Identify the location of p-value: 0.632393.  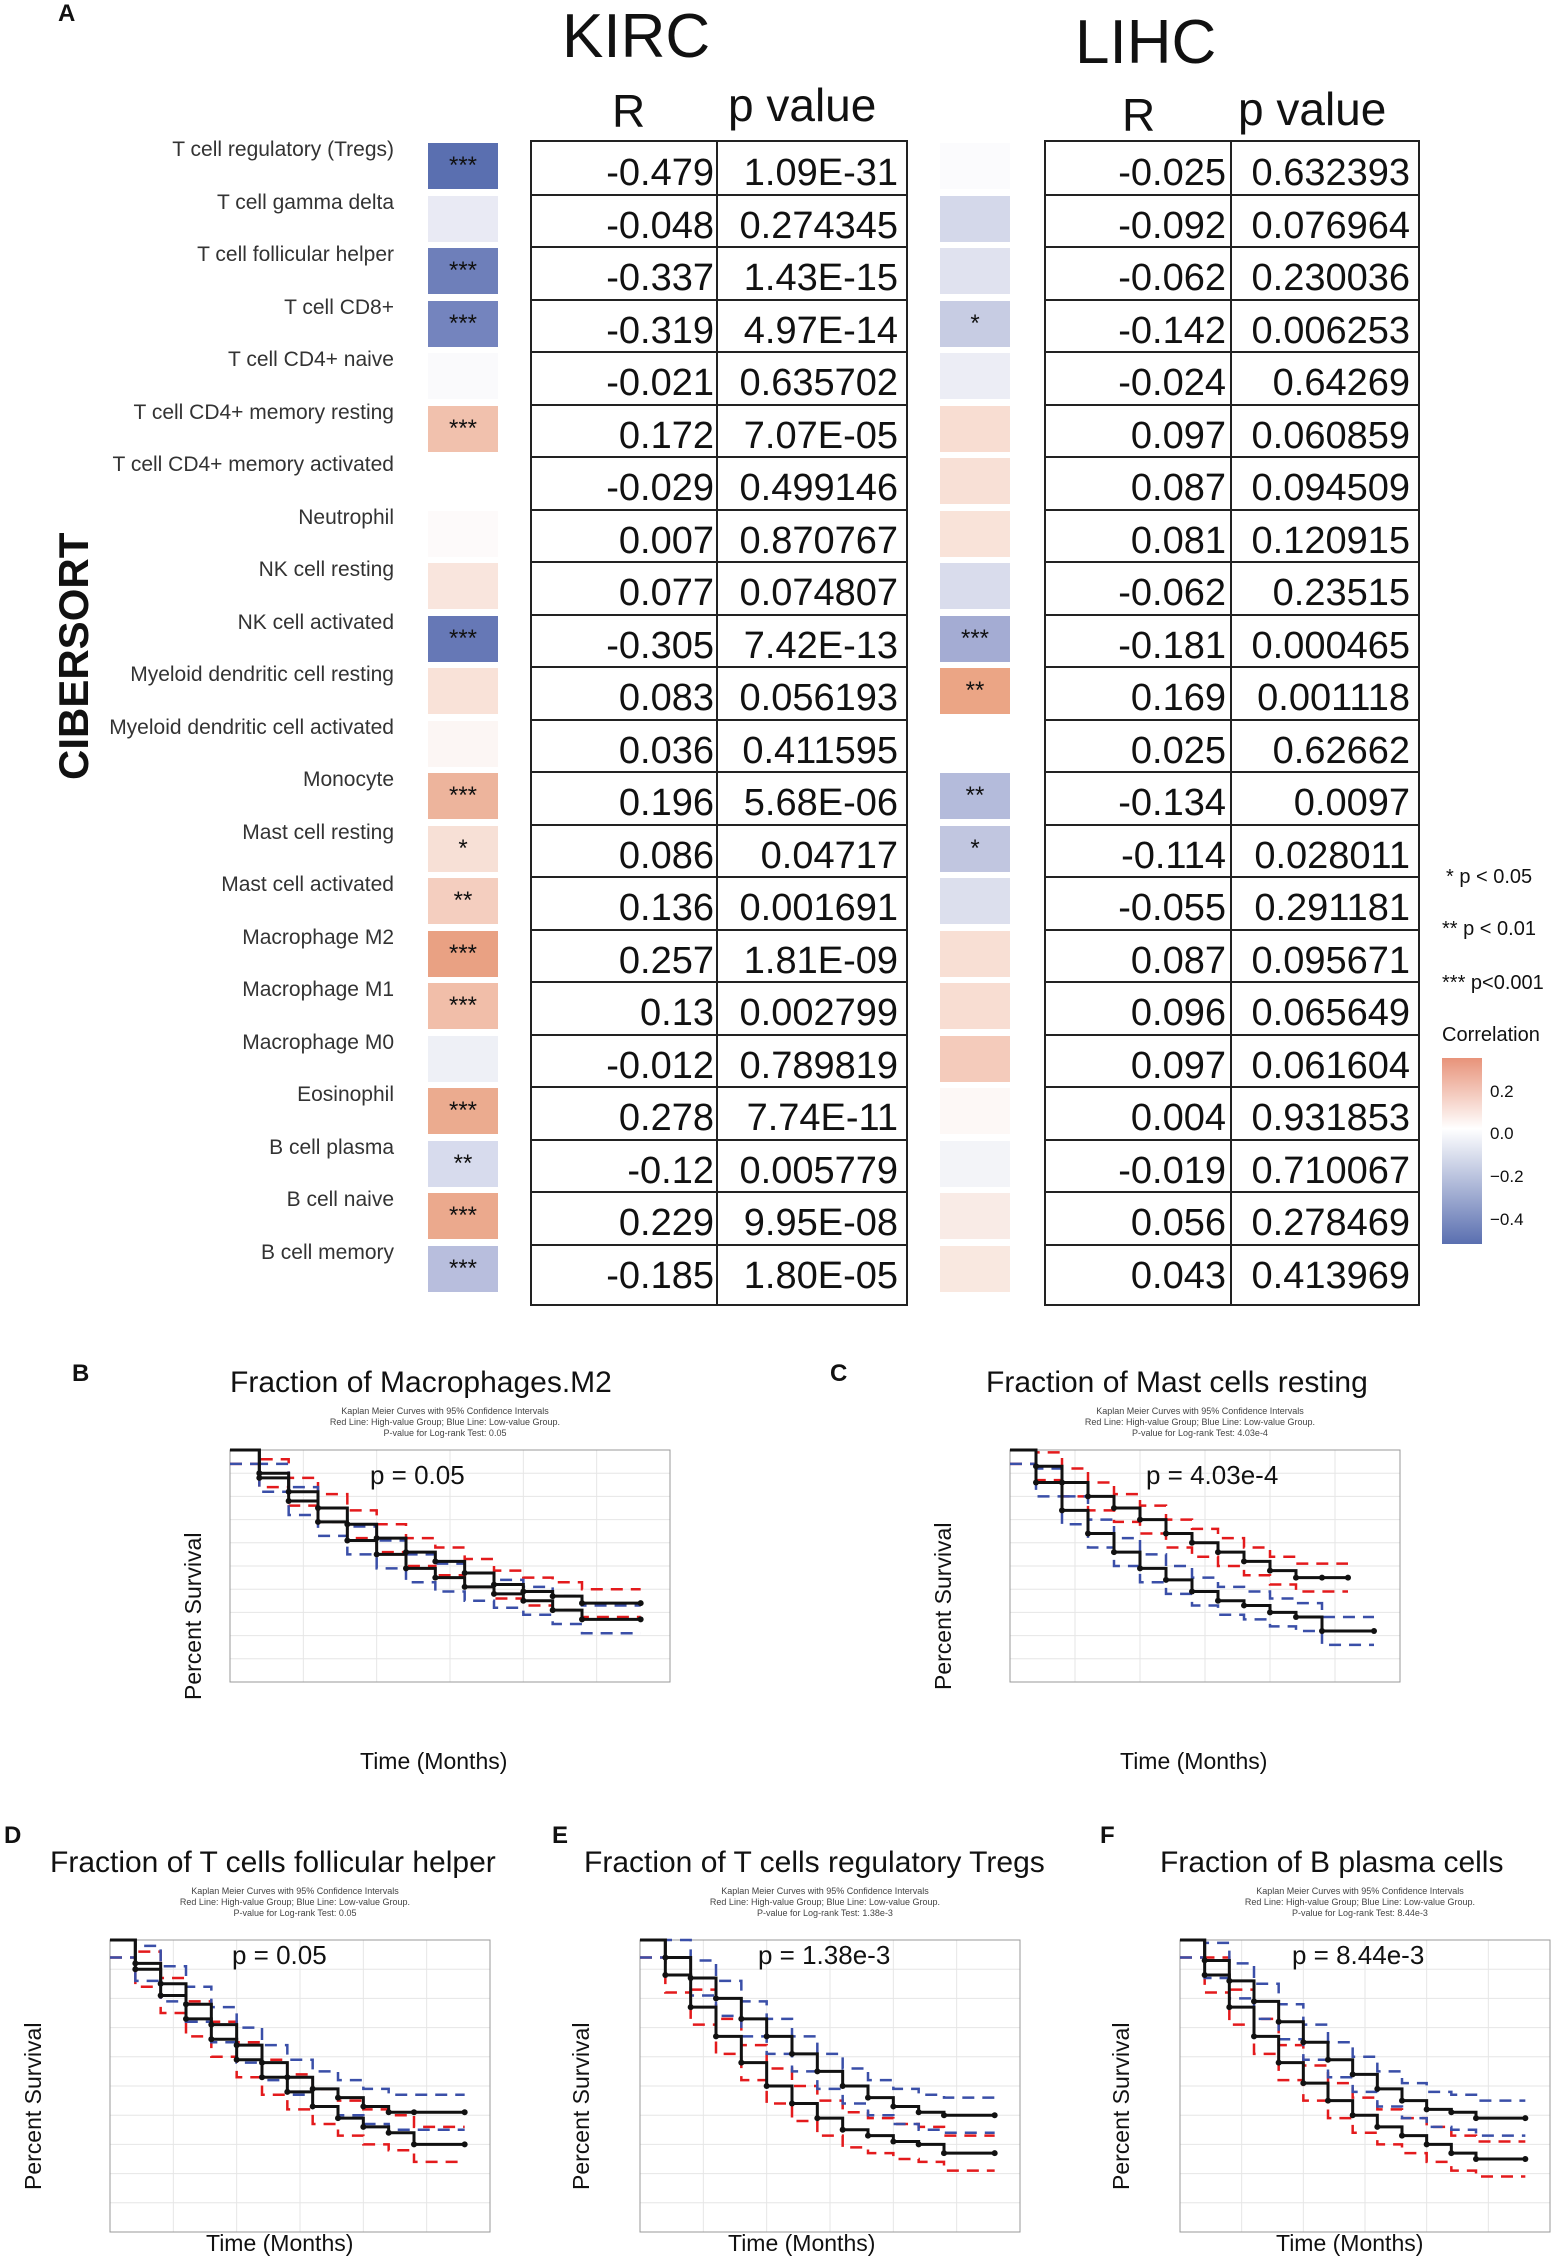
(1331, 173).